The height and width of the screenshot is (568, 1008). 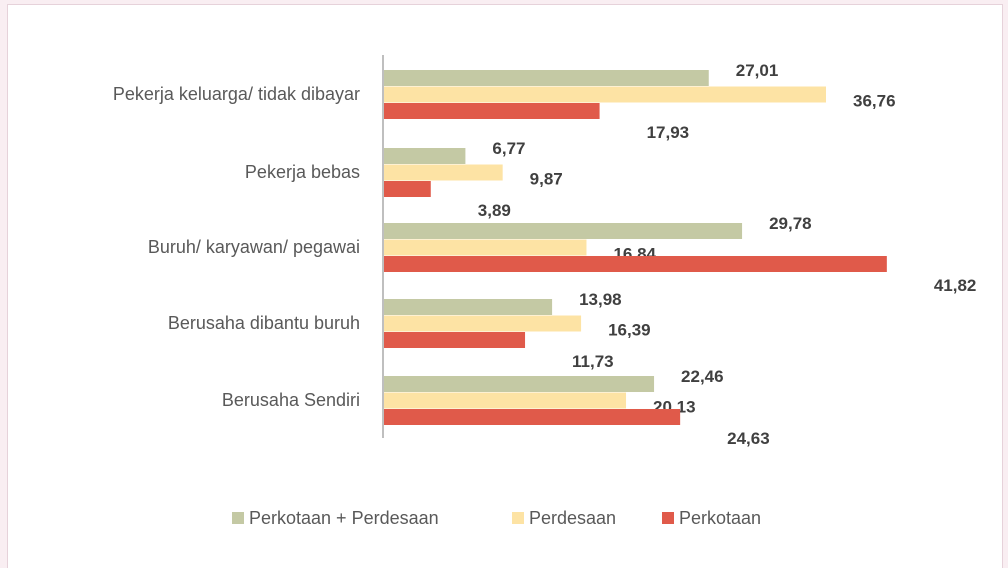 What do you see at coordinates (668, 132) in the screenshot?
I see `data-label: 17,93` at bounding box center [668, 132].